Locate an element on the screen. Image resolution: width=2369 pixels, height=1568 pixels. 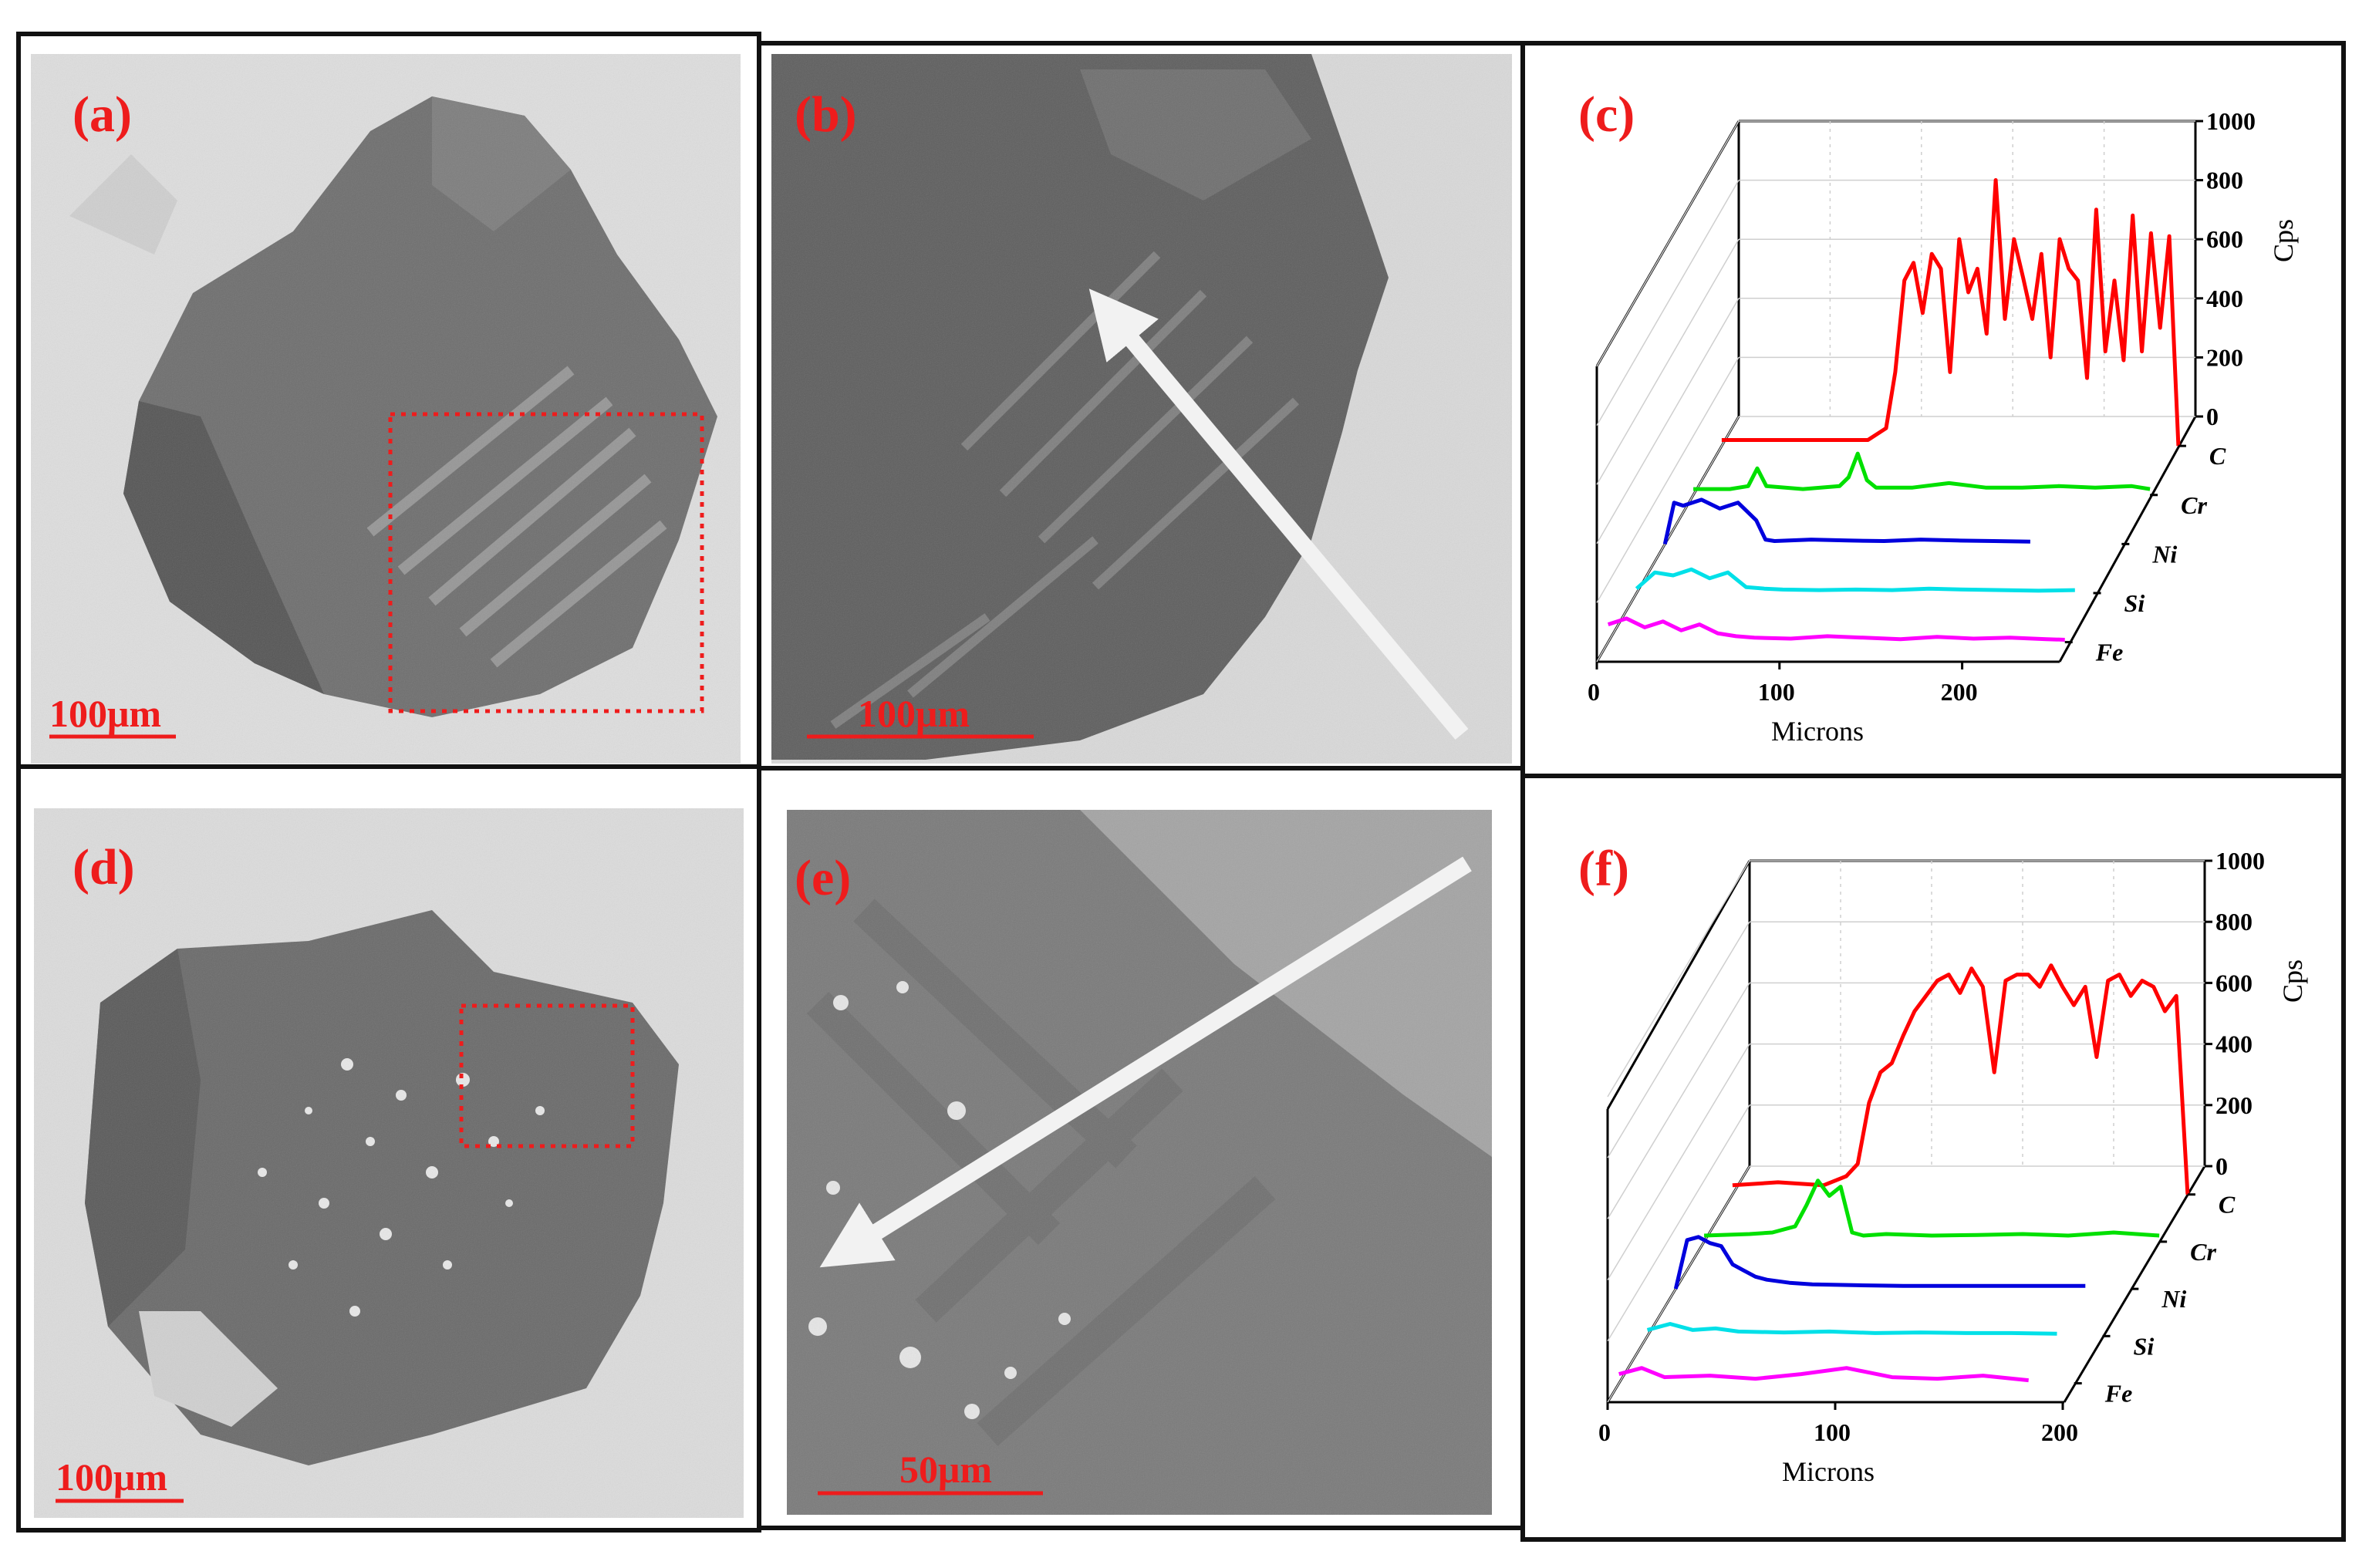
y-axis-title-c: Cps is located at coordinates (2284, 241).